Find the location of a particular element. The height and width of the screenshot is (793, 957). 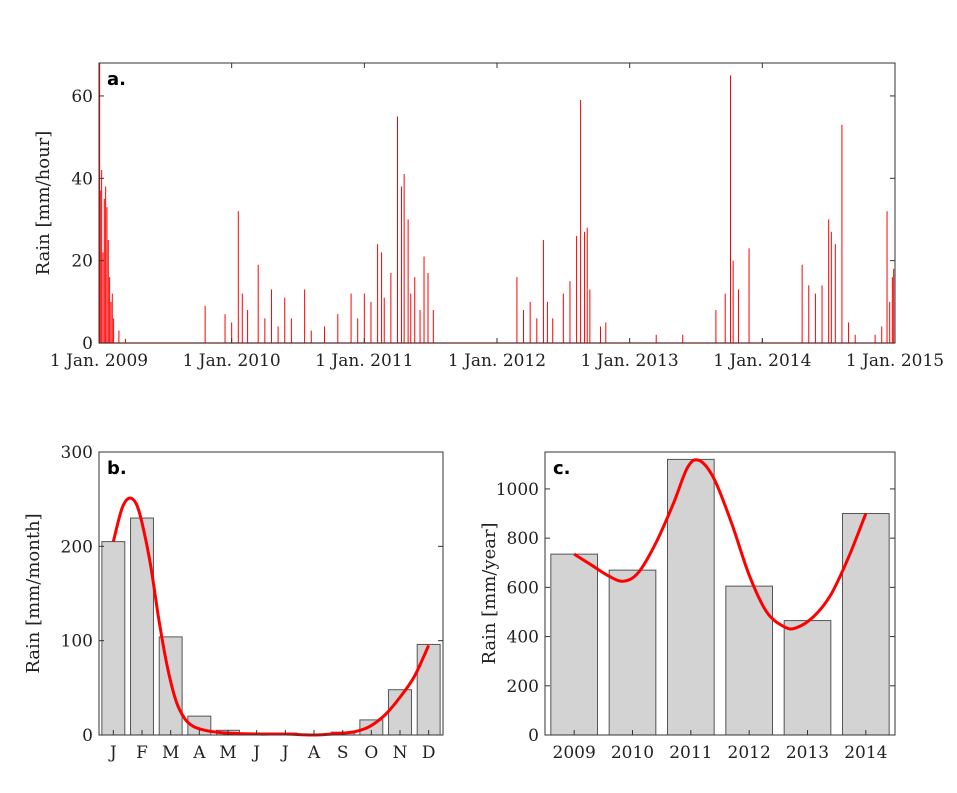

x-tick-label: 1 Jan. 2011 is located at coordinates (364, 361).